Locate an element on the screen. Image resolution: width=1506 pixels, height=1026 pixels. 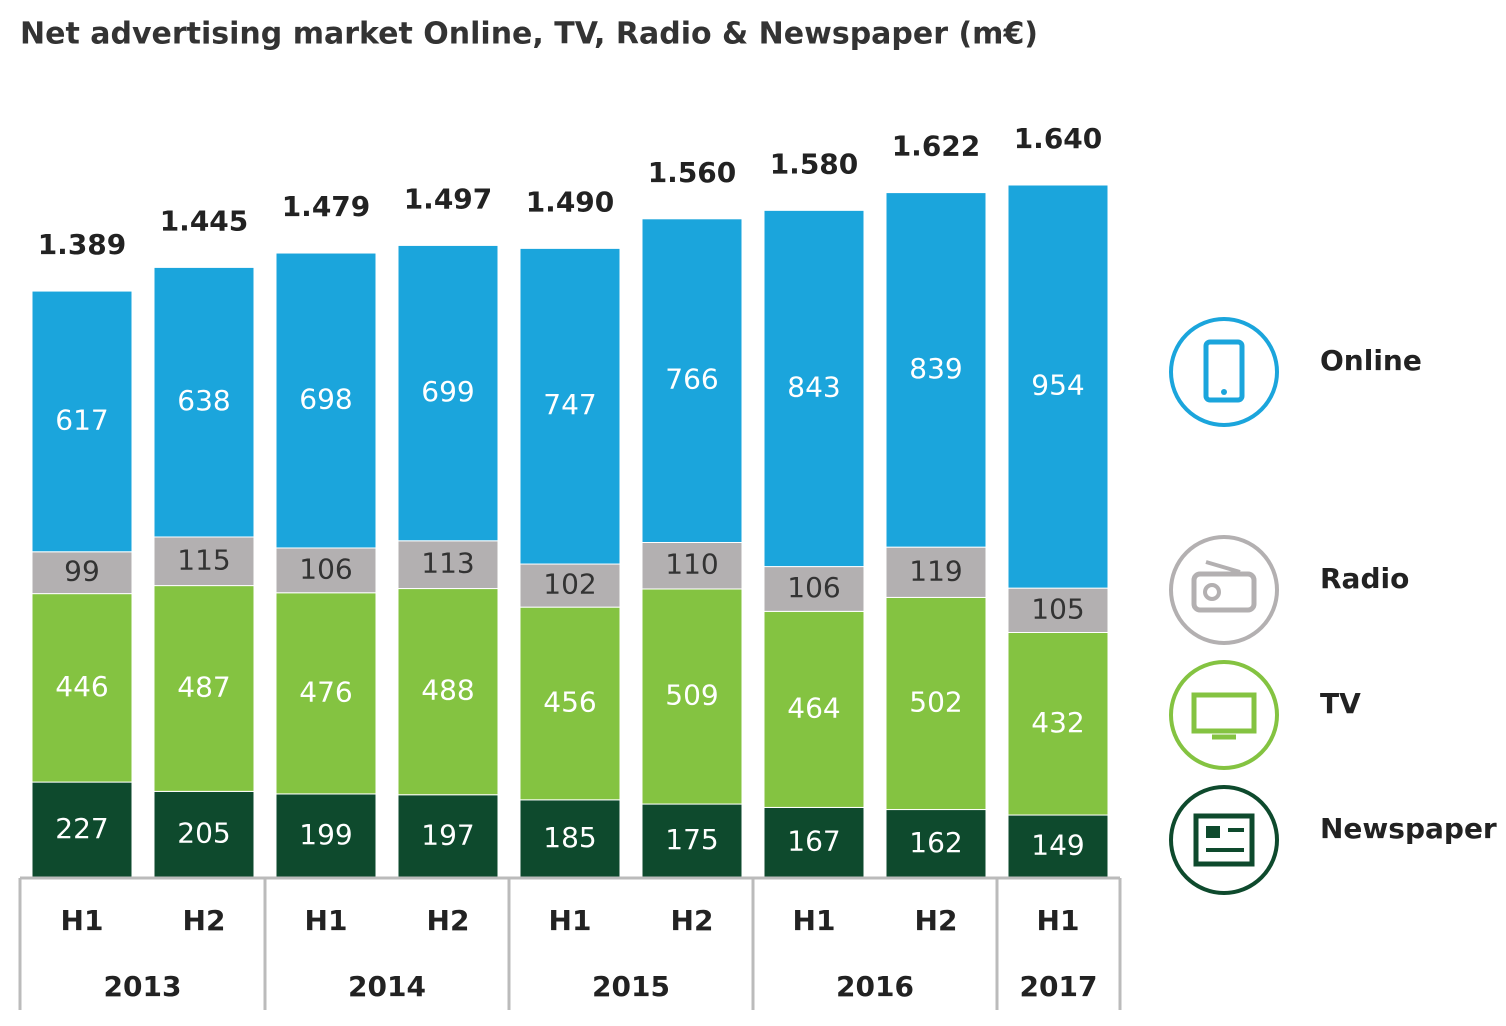
segment-label: 197 is located at coordinates (447, 834).